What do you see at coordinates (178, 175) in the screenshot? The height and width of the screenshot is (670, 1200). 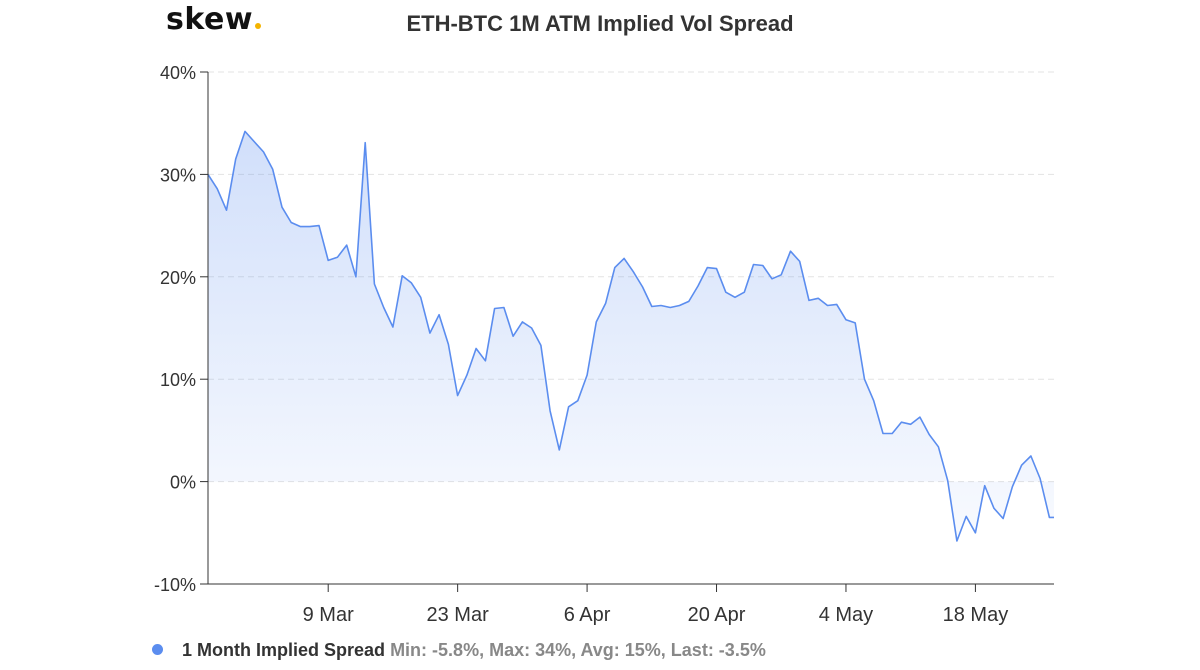 I see `y-tick-label: 30%` at bounding box center [178, 175].